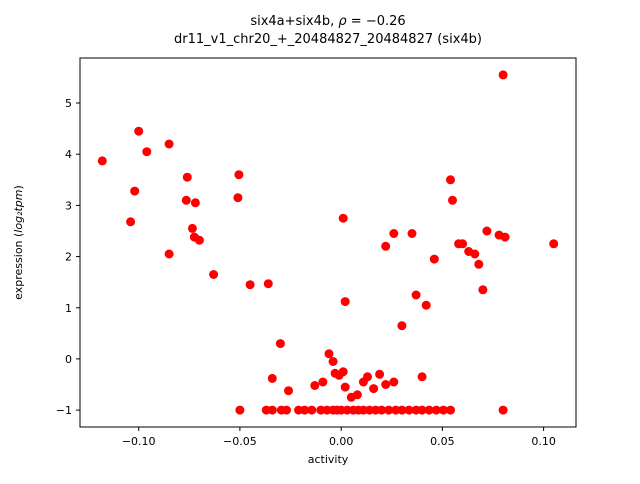 This screenshot has height=484, width=640. What do you see at coordinates (341, 441) in the screenshot?
I see `x-tick-label: 0.00` at bounding box center [341, 441].